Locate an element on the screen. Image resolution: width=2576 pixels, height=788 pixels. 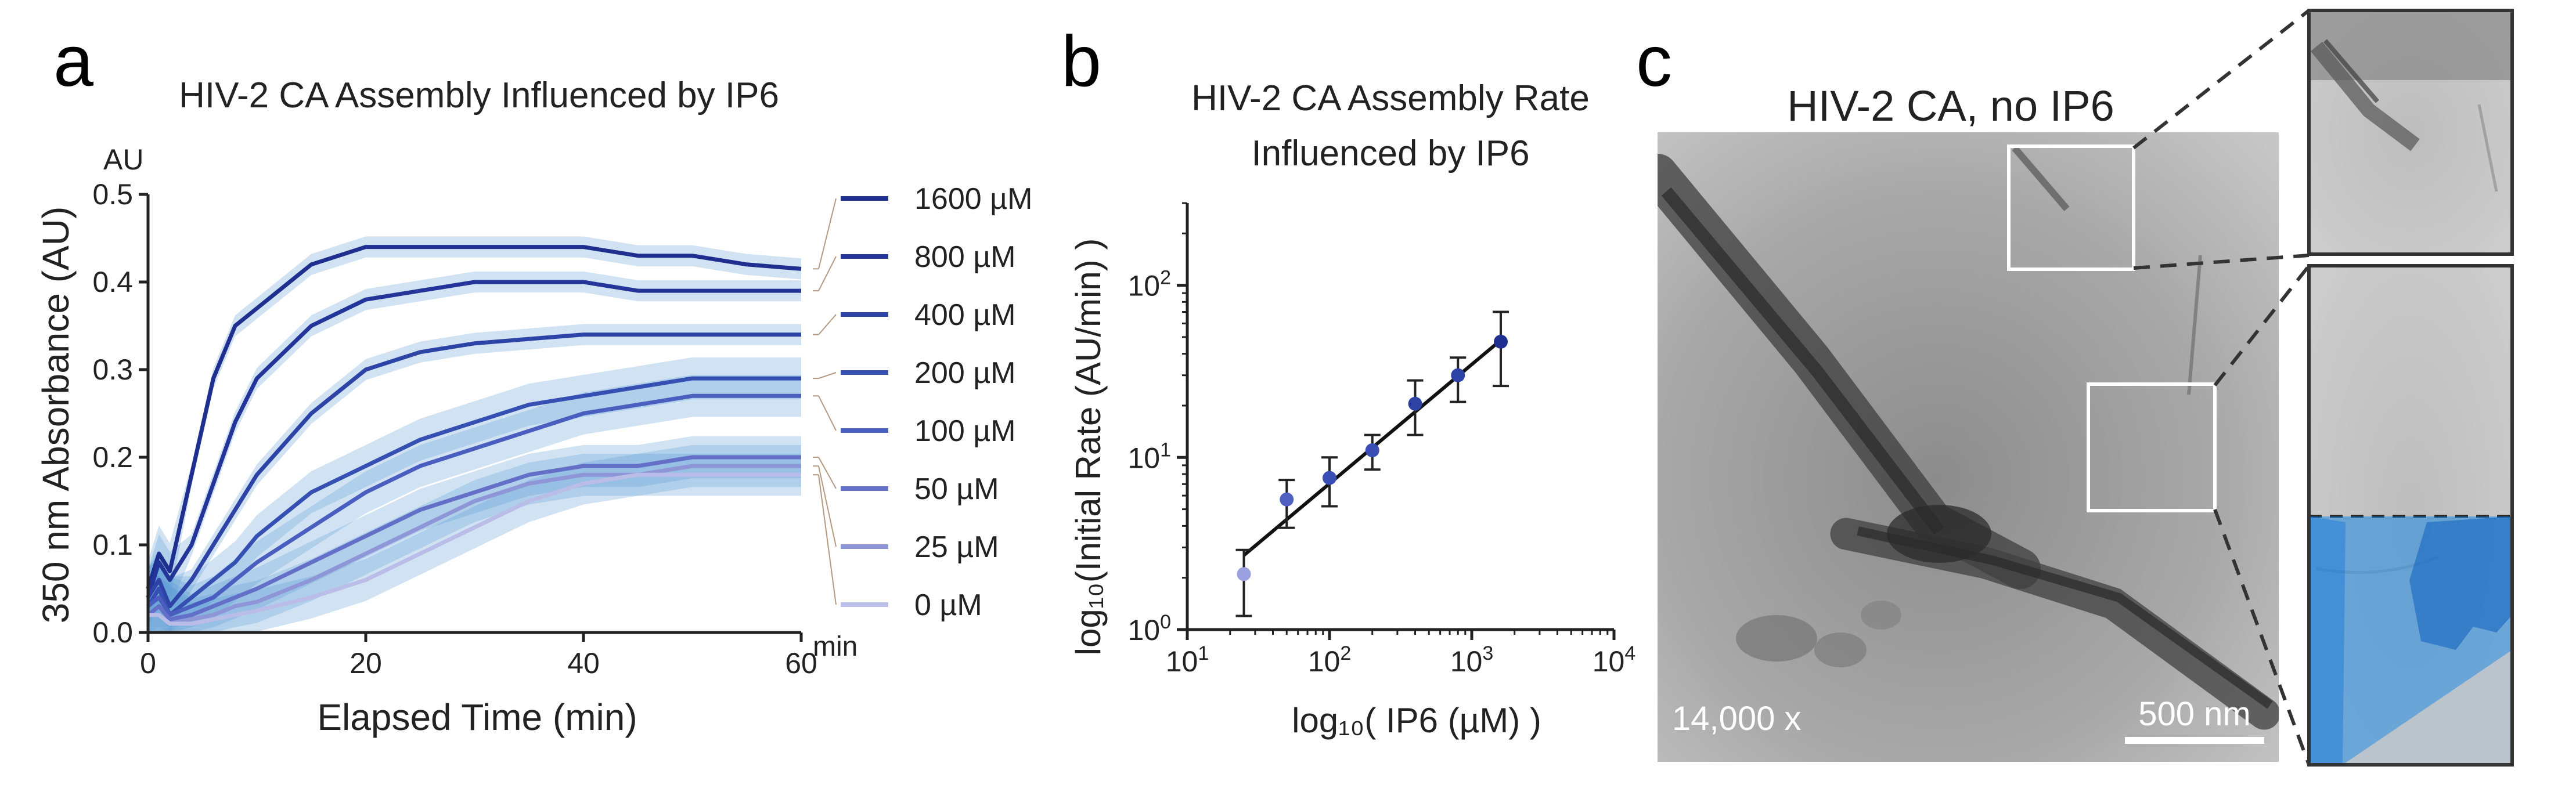
y-tick-label: 0.1 is located at coordinates (112, 545).